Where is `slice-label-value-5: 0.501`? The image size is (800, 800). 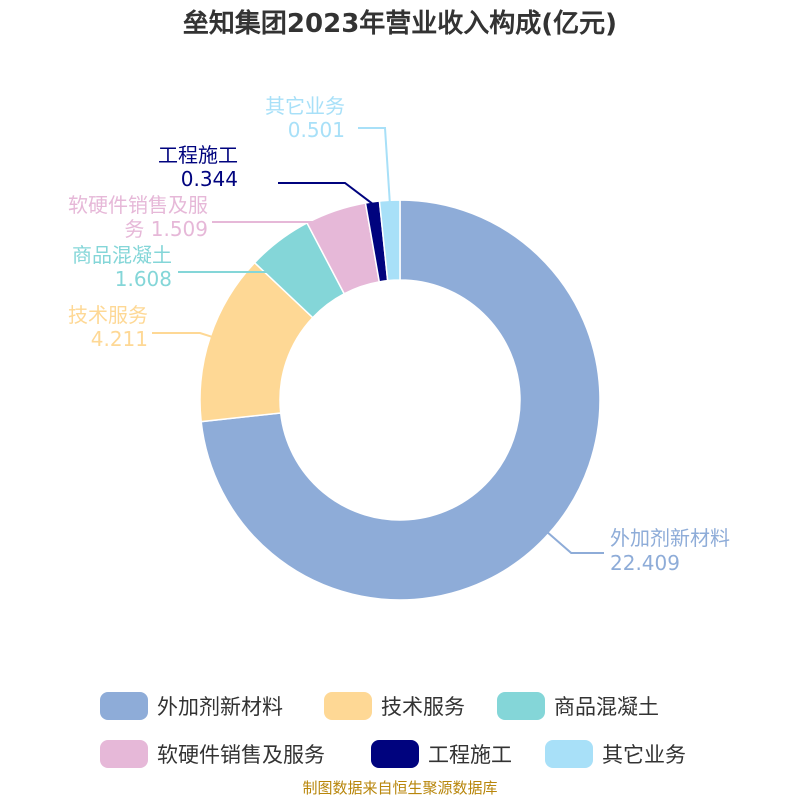 slice-label-value-5: 0.501 is located at coordinates (316, 130).